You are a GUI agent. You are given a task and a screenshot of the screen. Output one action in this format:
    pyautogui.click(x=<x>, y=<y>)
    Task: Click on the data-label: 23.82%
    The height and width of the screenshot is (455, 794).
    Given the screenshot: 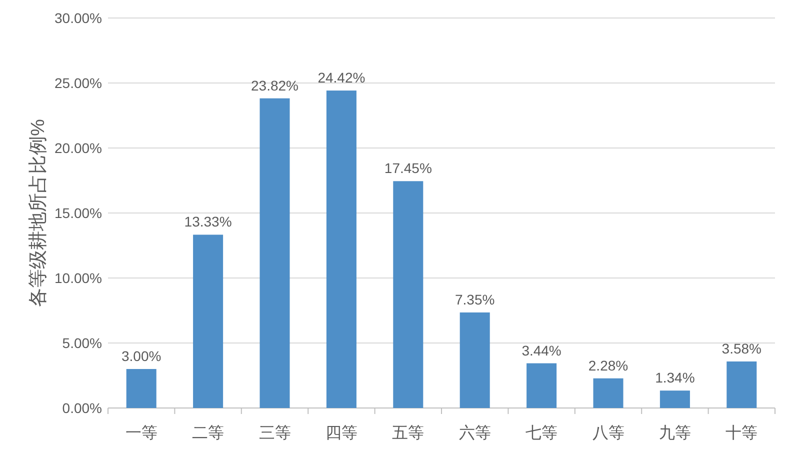 What is the action you would take?
    pyautogui.click(x=274, y=85)
    